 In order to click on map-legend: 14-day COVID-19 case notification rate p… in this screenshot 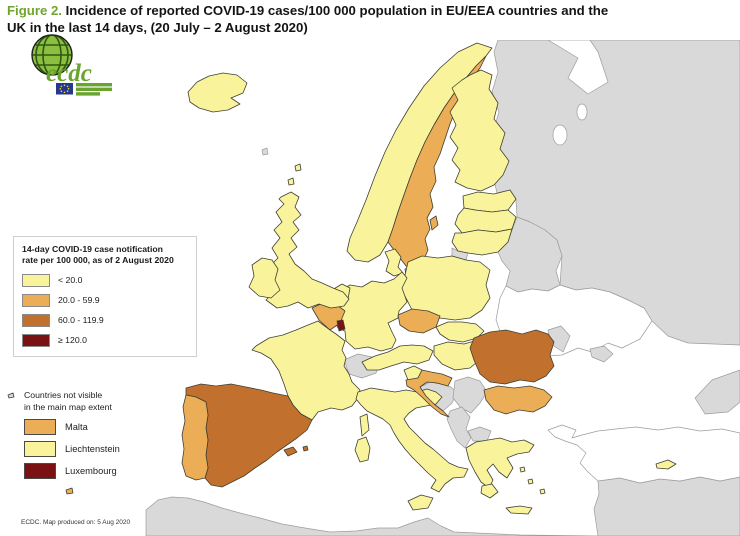, I will do `click(105, 296)`.